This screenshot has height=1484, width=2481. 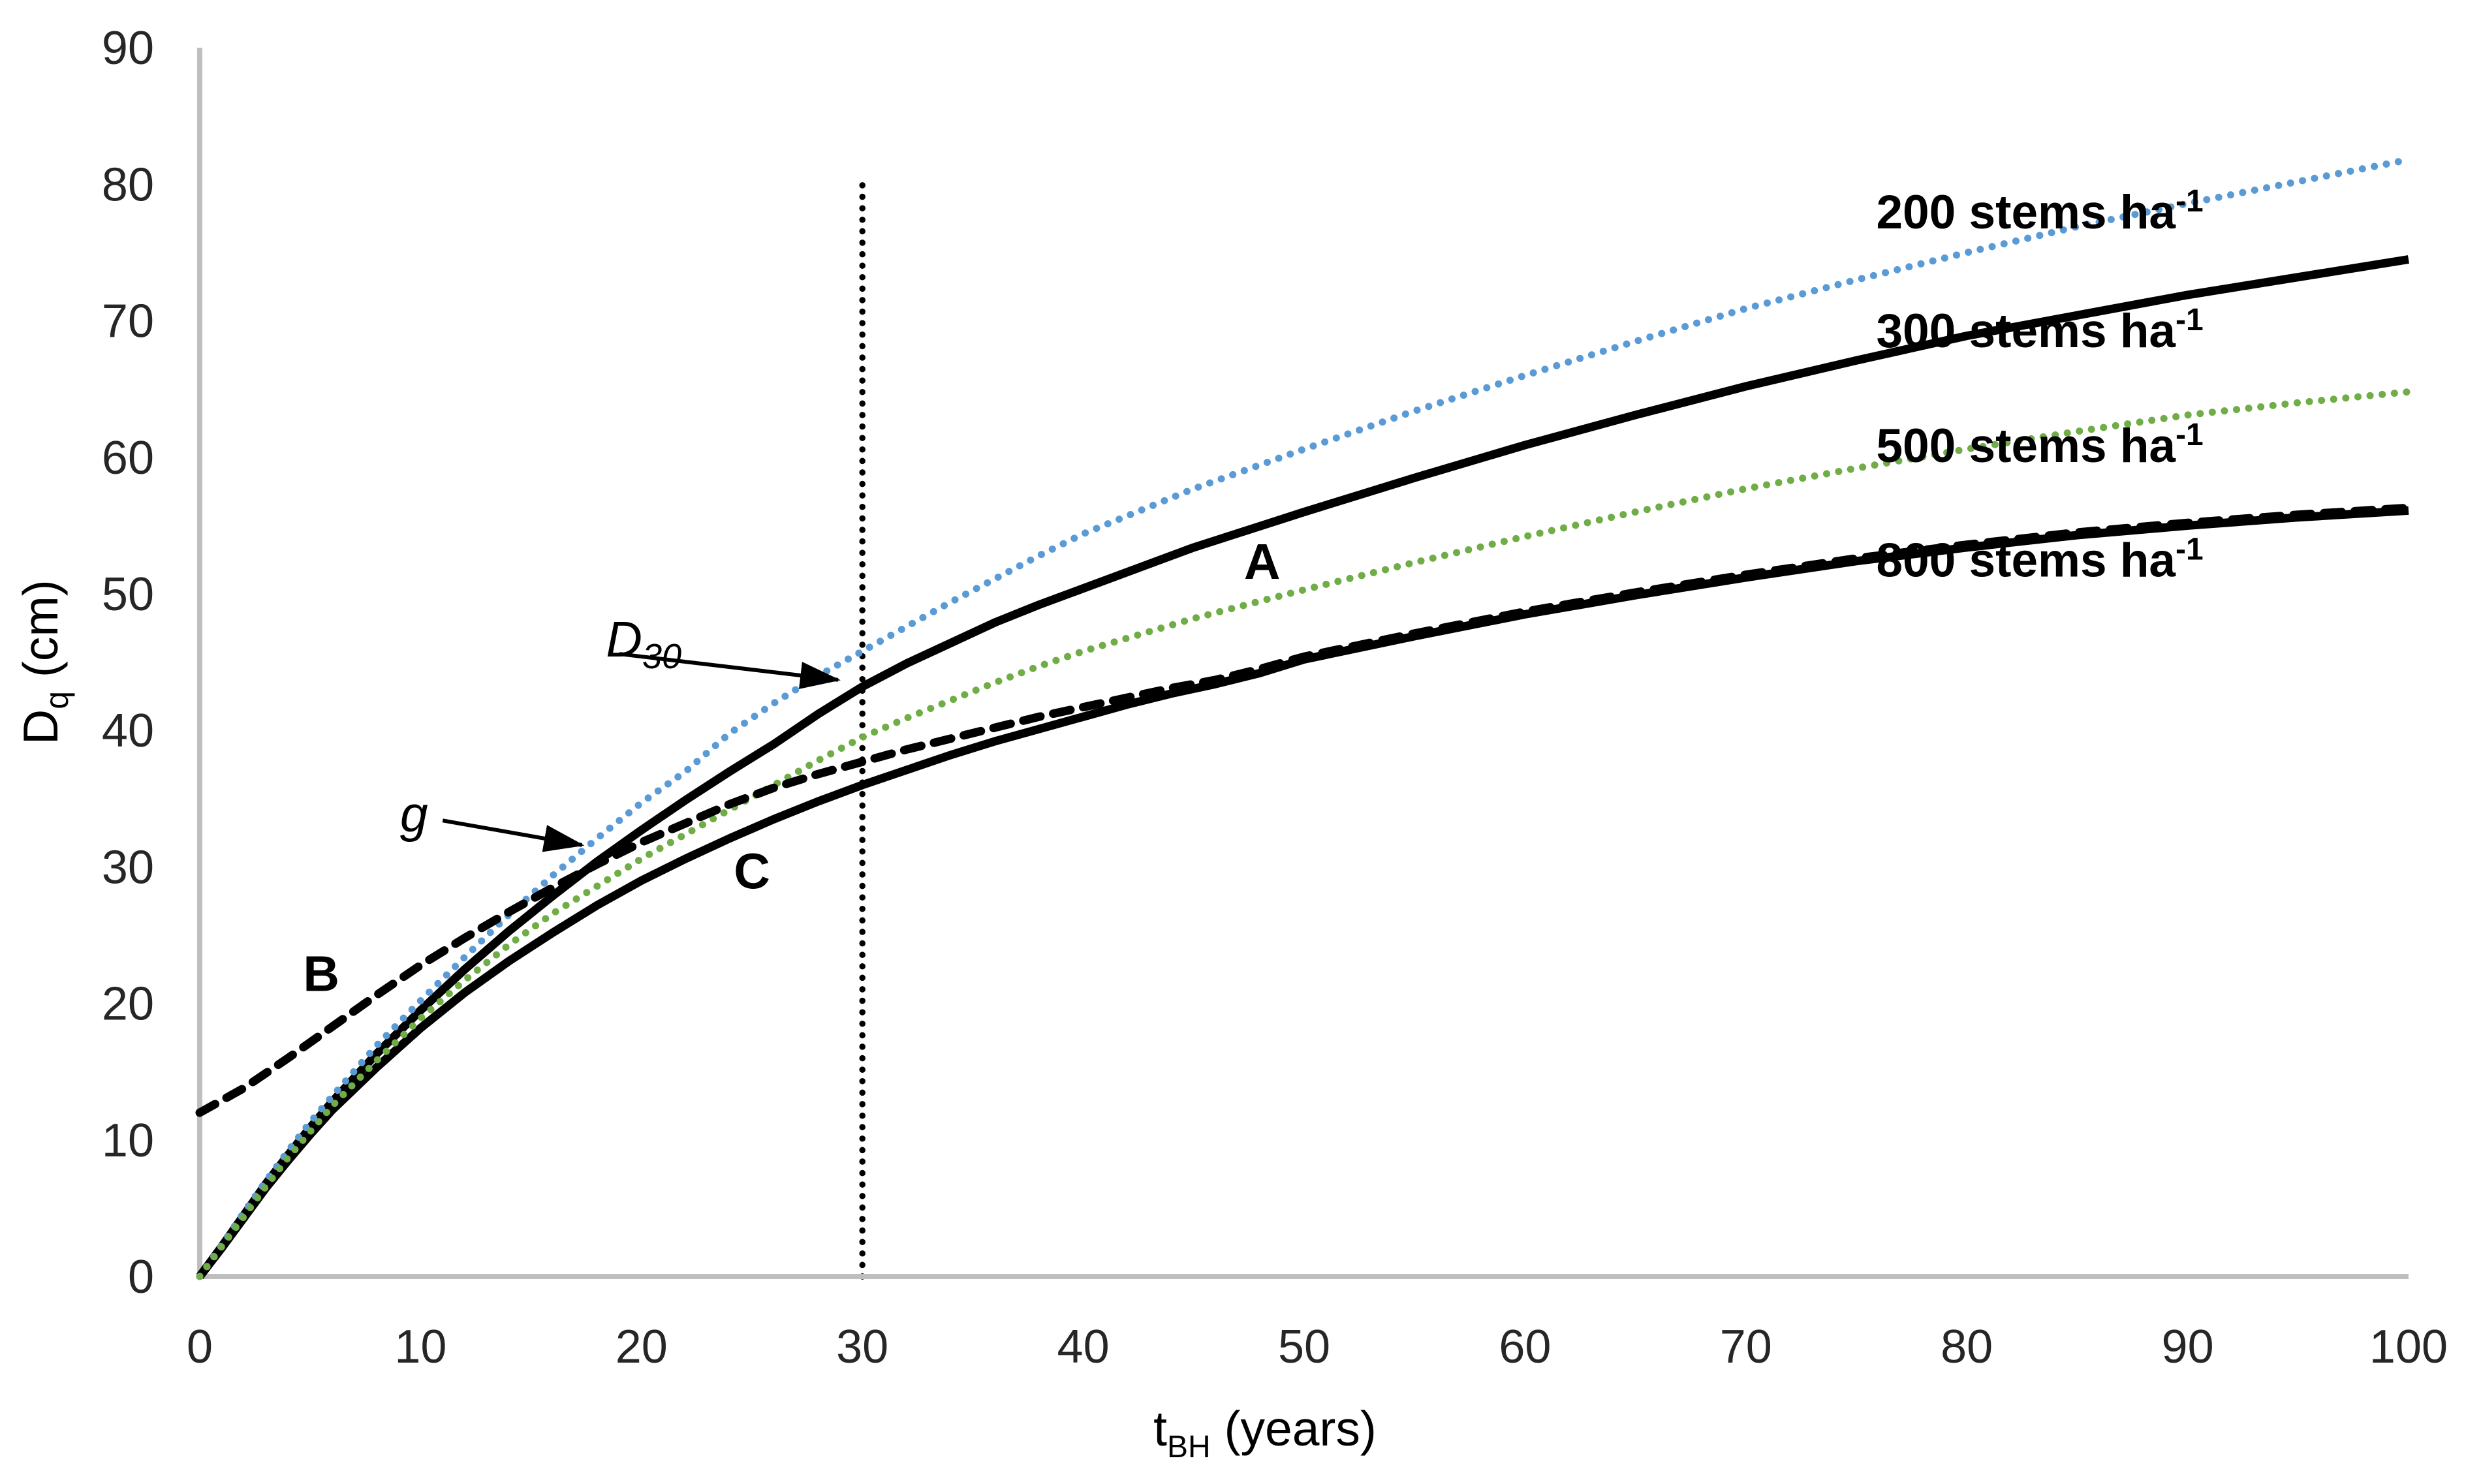 I want to click on x-tick-label: 40, so click(x=1083, y=1347).